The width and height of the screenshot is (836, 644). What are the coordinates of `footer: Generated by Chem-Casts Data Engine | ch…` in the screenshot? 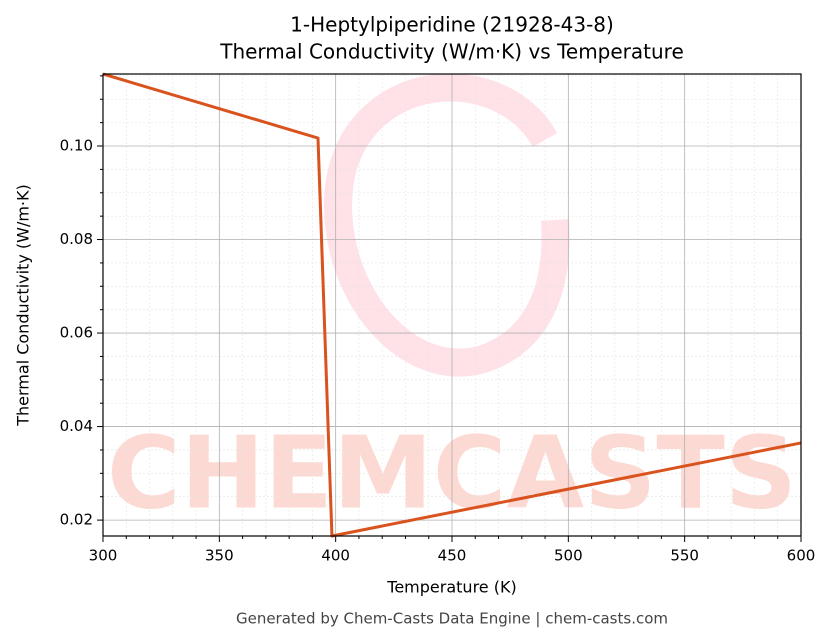 It's located at (452, 619).